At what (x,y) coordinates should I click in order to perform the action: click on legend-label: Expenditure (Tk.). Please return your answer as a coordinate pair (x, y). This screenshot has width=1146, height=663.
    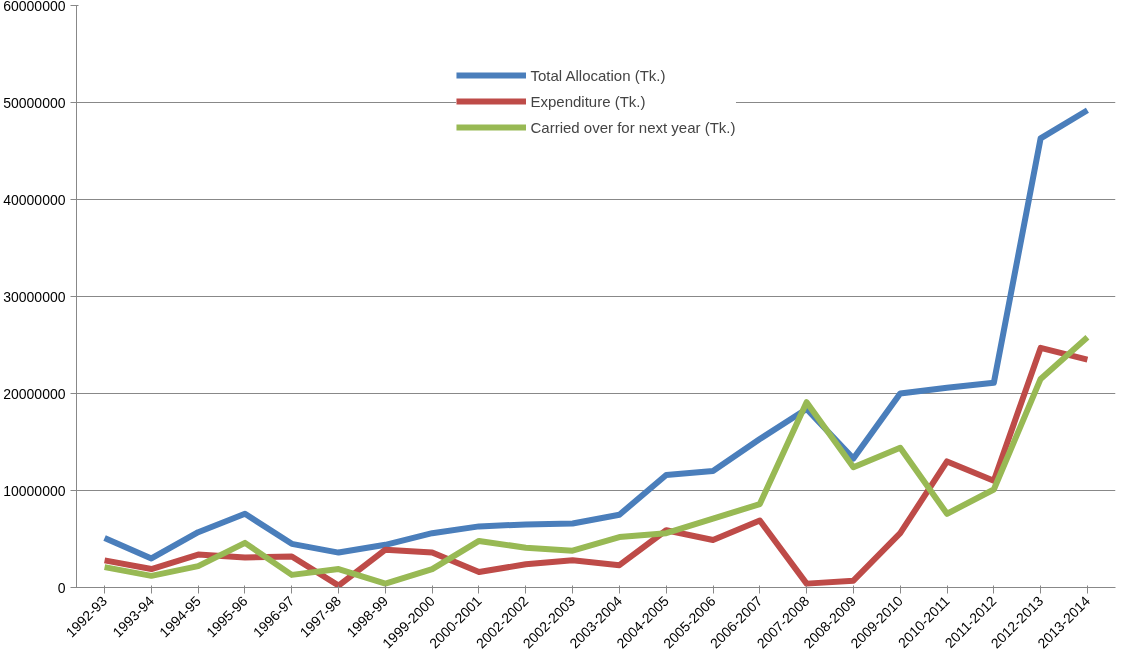
    Looking at the image, I should click on (588, 101).